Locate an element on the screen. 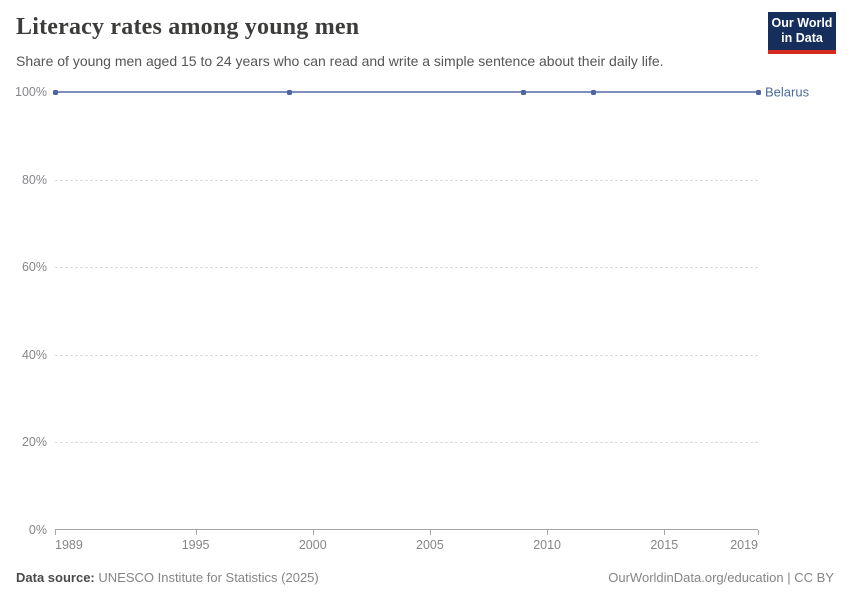 This screenshot has height=600, width=850. x-tick-label-1989: 1989 is located at coordinates (69, 545).